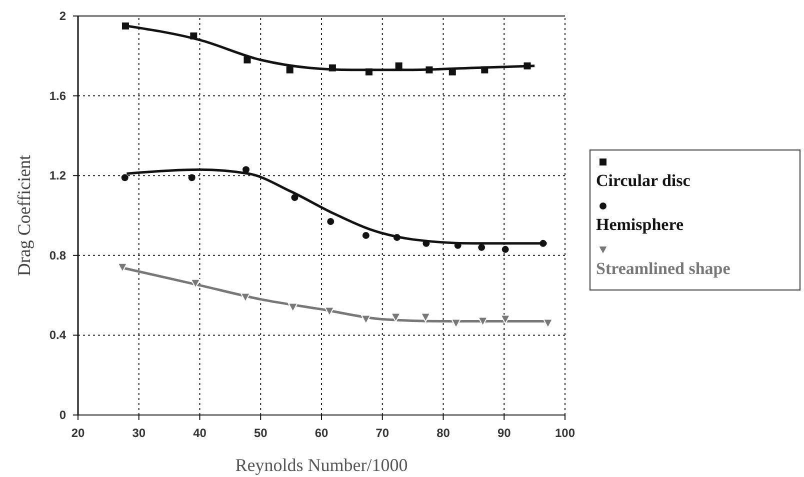  Describe the element at coordinates (57, 95) in the screenshot. I see `y-tick-label: 1.6` at that location.